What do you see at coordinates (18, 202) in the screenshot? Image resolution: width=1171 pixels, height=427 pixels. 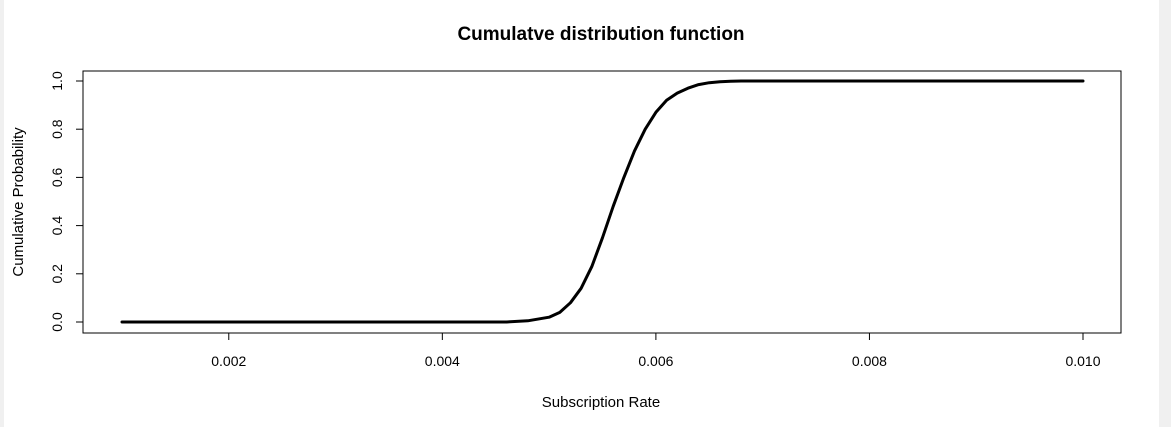 I see `y-axis-label: Cumulative Probability` at bounding box center [18, 202].